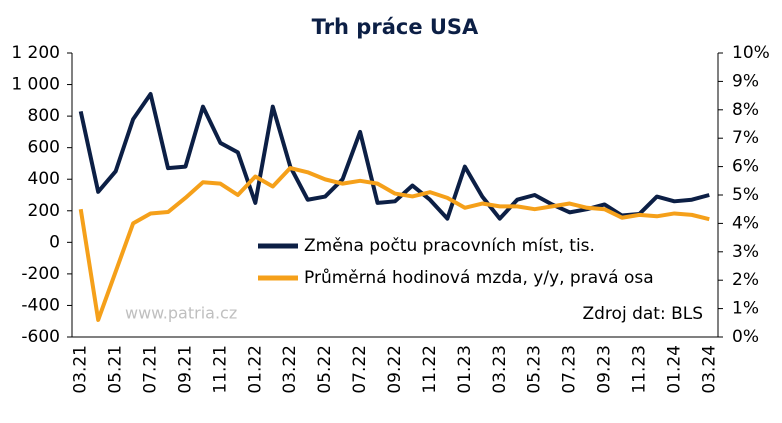 The image size is (782, 423). Describe the element at coordinates (745, 110) in the screenshot. I see `y2-tick-label: 8%` at that location.